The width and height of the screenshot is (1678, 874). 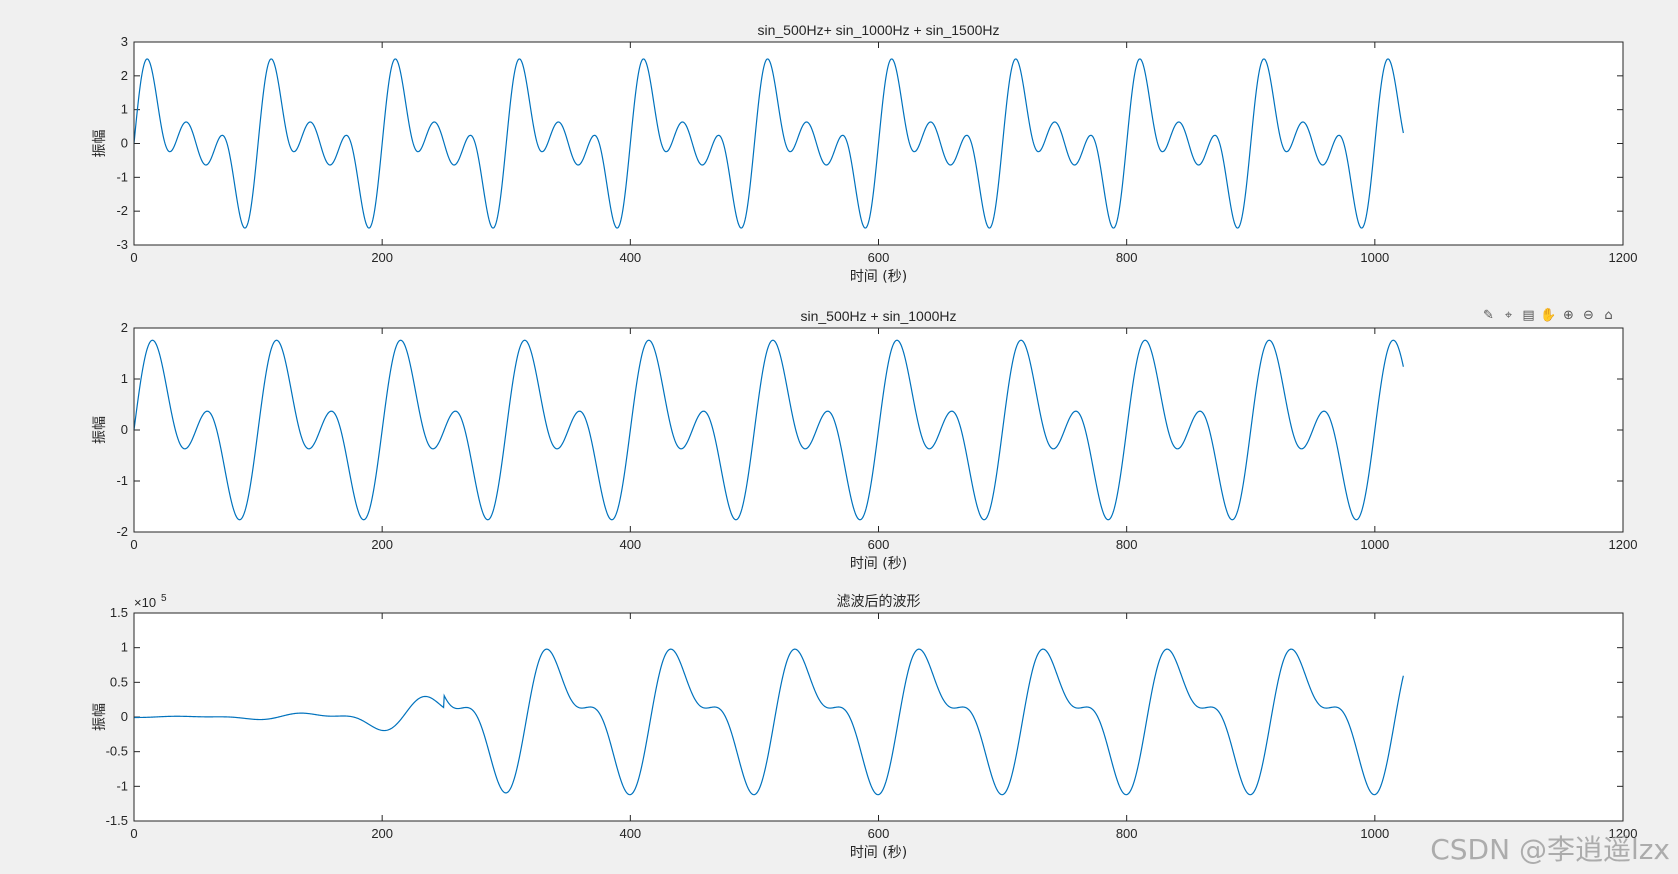 What do you see at coordinates (100, 144) in the screenshot?
I see `y-axis-label-1: 振幅` at bounding box center [100, 144].